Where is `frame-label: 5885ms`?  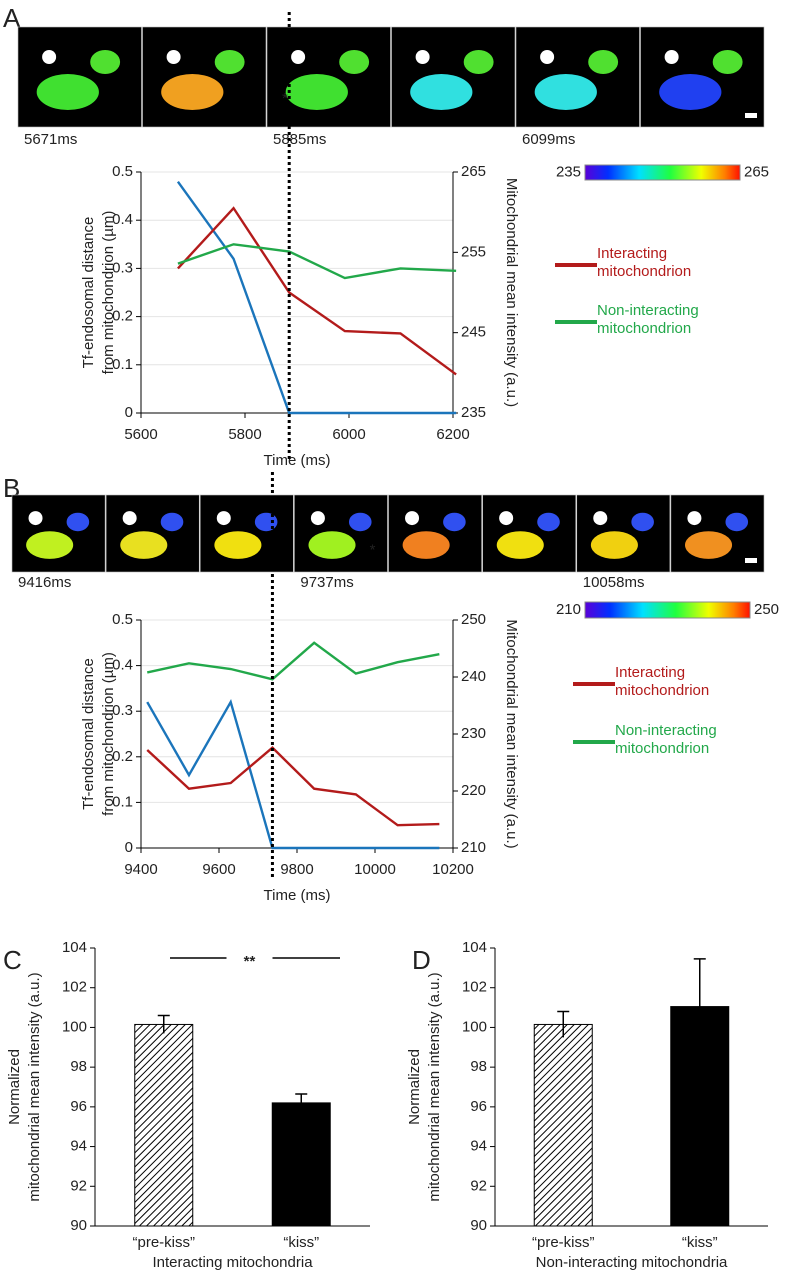 frame-label: 5885ms is located at coordinates (299, 139).